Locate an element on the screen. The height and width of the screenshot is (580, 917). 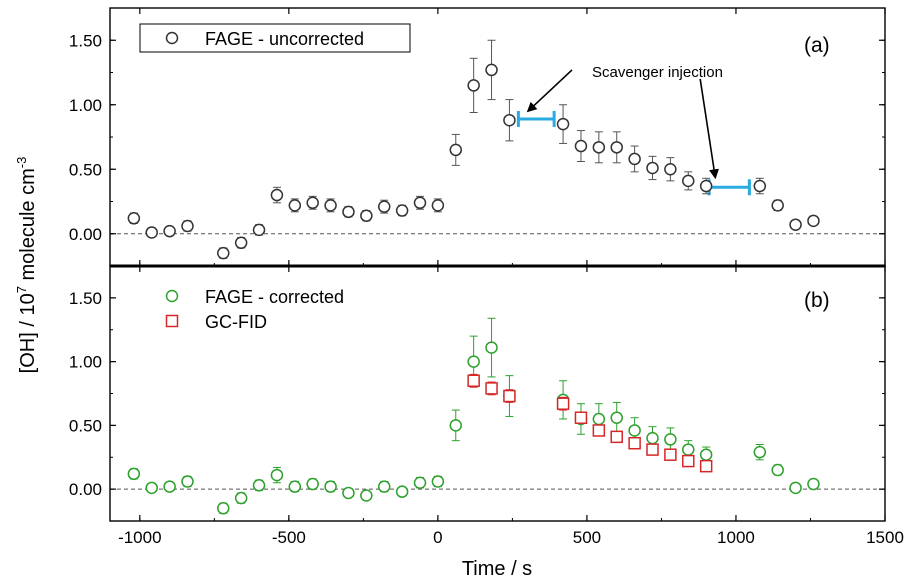
y-tick-label-a: 1.50 is located at coordinates (85, 40).